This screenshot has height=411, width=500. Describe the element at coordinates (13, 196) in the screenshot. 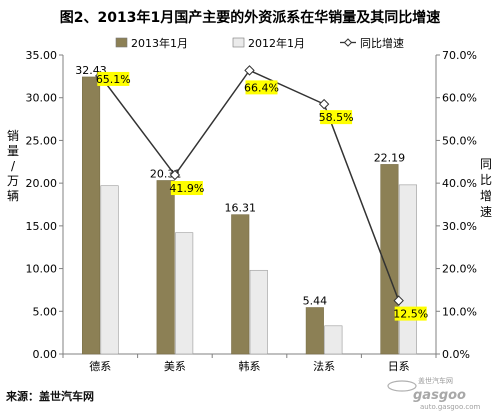

I see `y-axis-title-left: 辆` at that location.